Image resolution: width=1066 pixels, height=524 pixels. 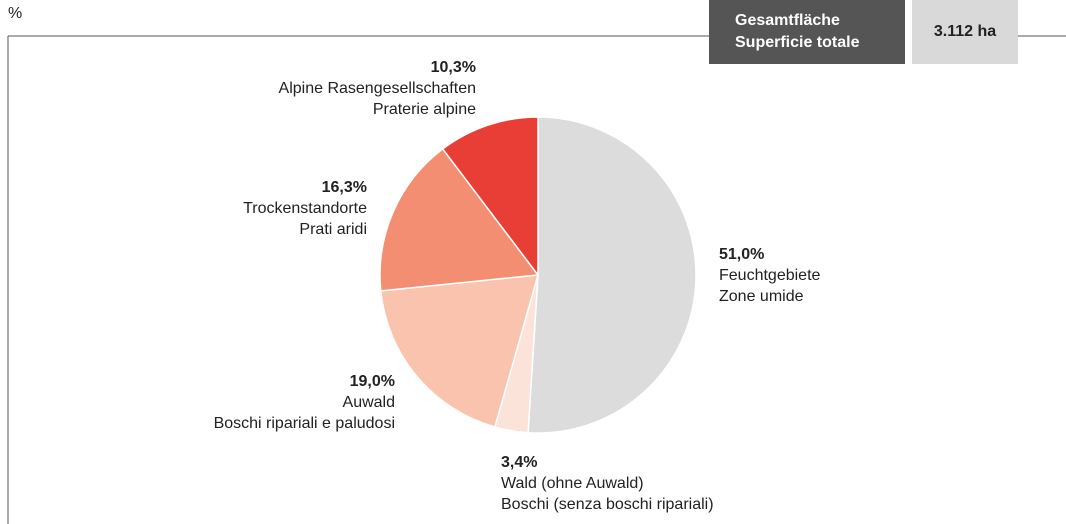 What do you see at coordinates (519, 462) in the screenshot?
I see `value-label: 3,4%` at bounding box center [519, 462].